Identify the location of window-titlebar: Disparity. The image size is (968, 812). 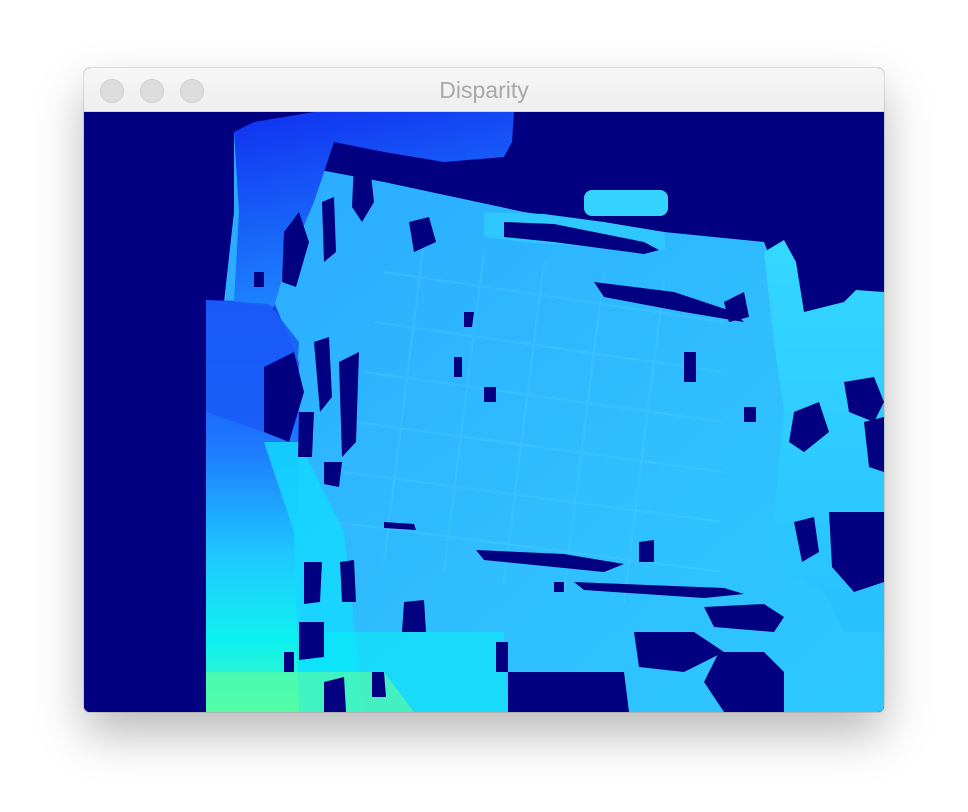
(484, 90).